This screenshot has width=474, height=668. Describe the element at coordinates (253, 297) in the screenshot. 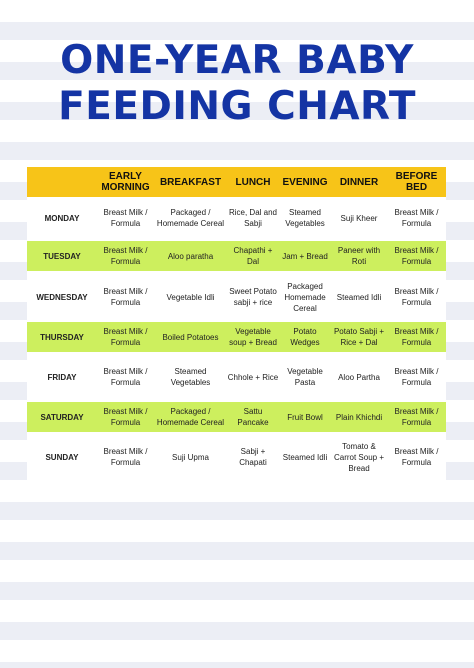

I see `meal-cell: Sweet Potato sabji + rice` at that location.